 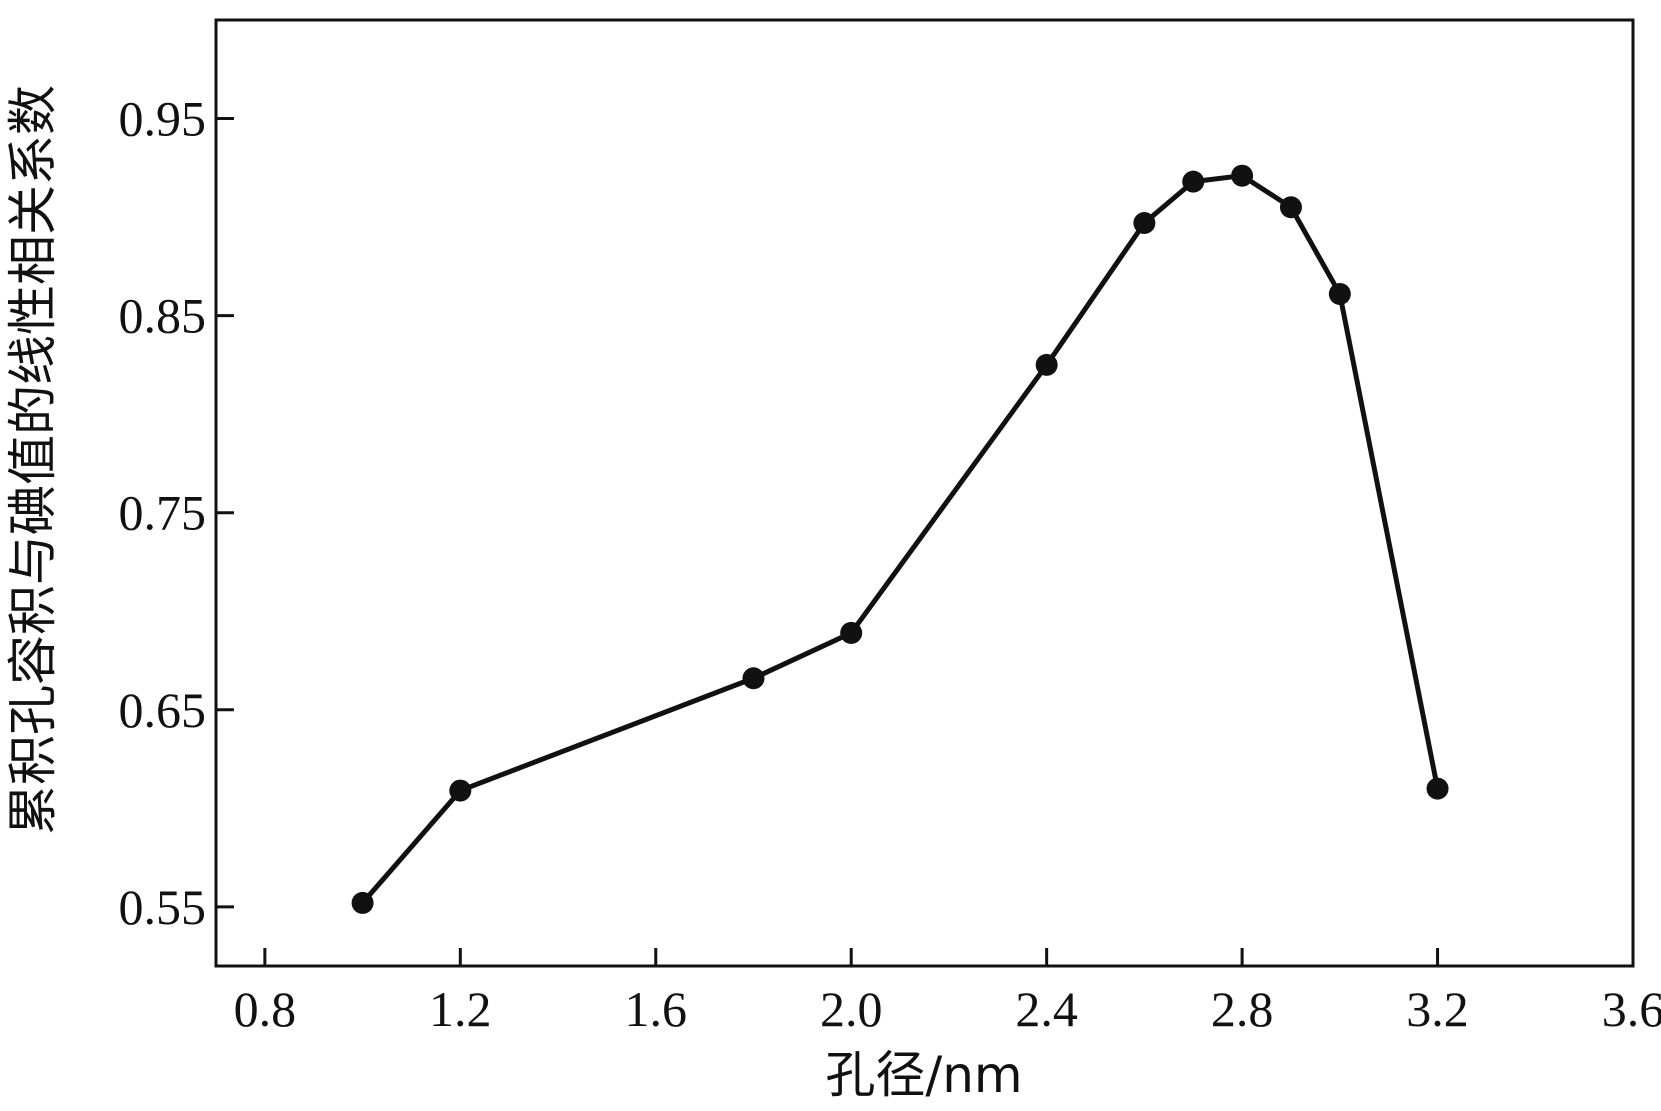 I want to click on x-tick-label: 0.8, so click(x=265, y=1009).